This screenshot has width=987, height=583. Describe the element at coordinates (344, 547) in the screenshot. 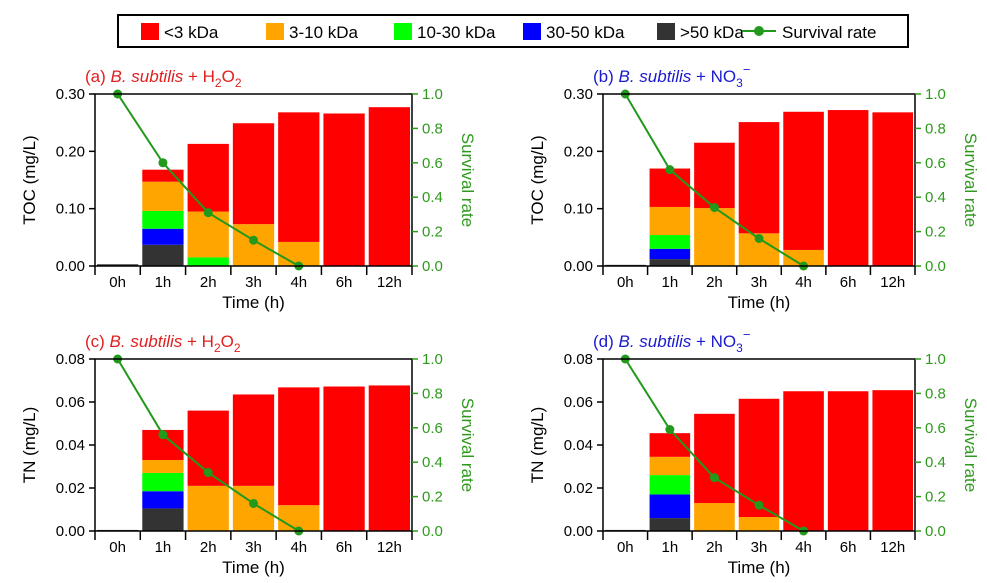

I see `x-tick-label: 6h` at that location.